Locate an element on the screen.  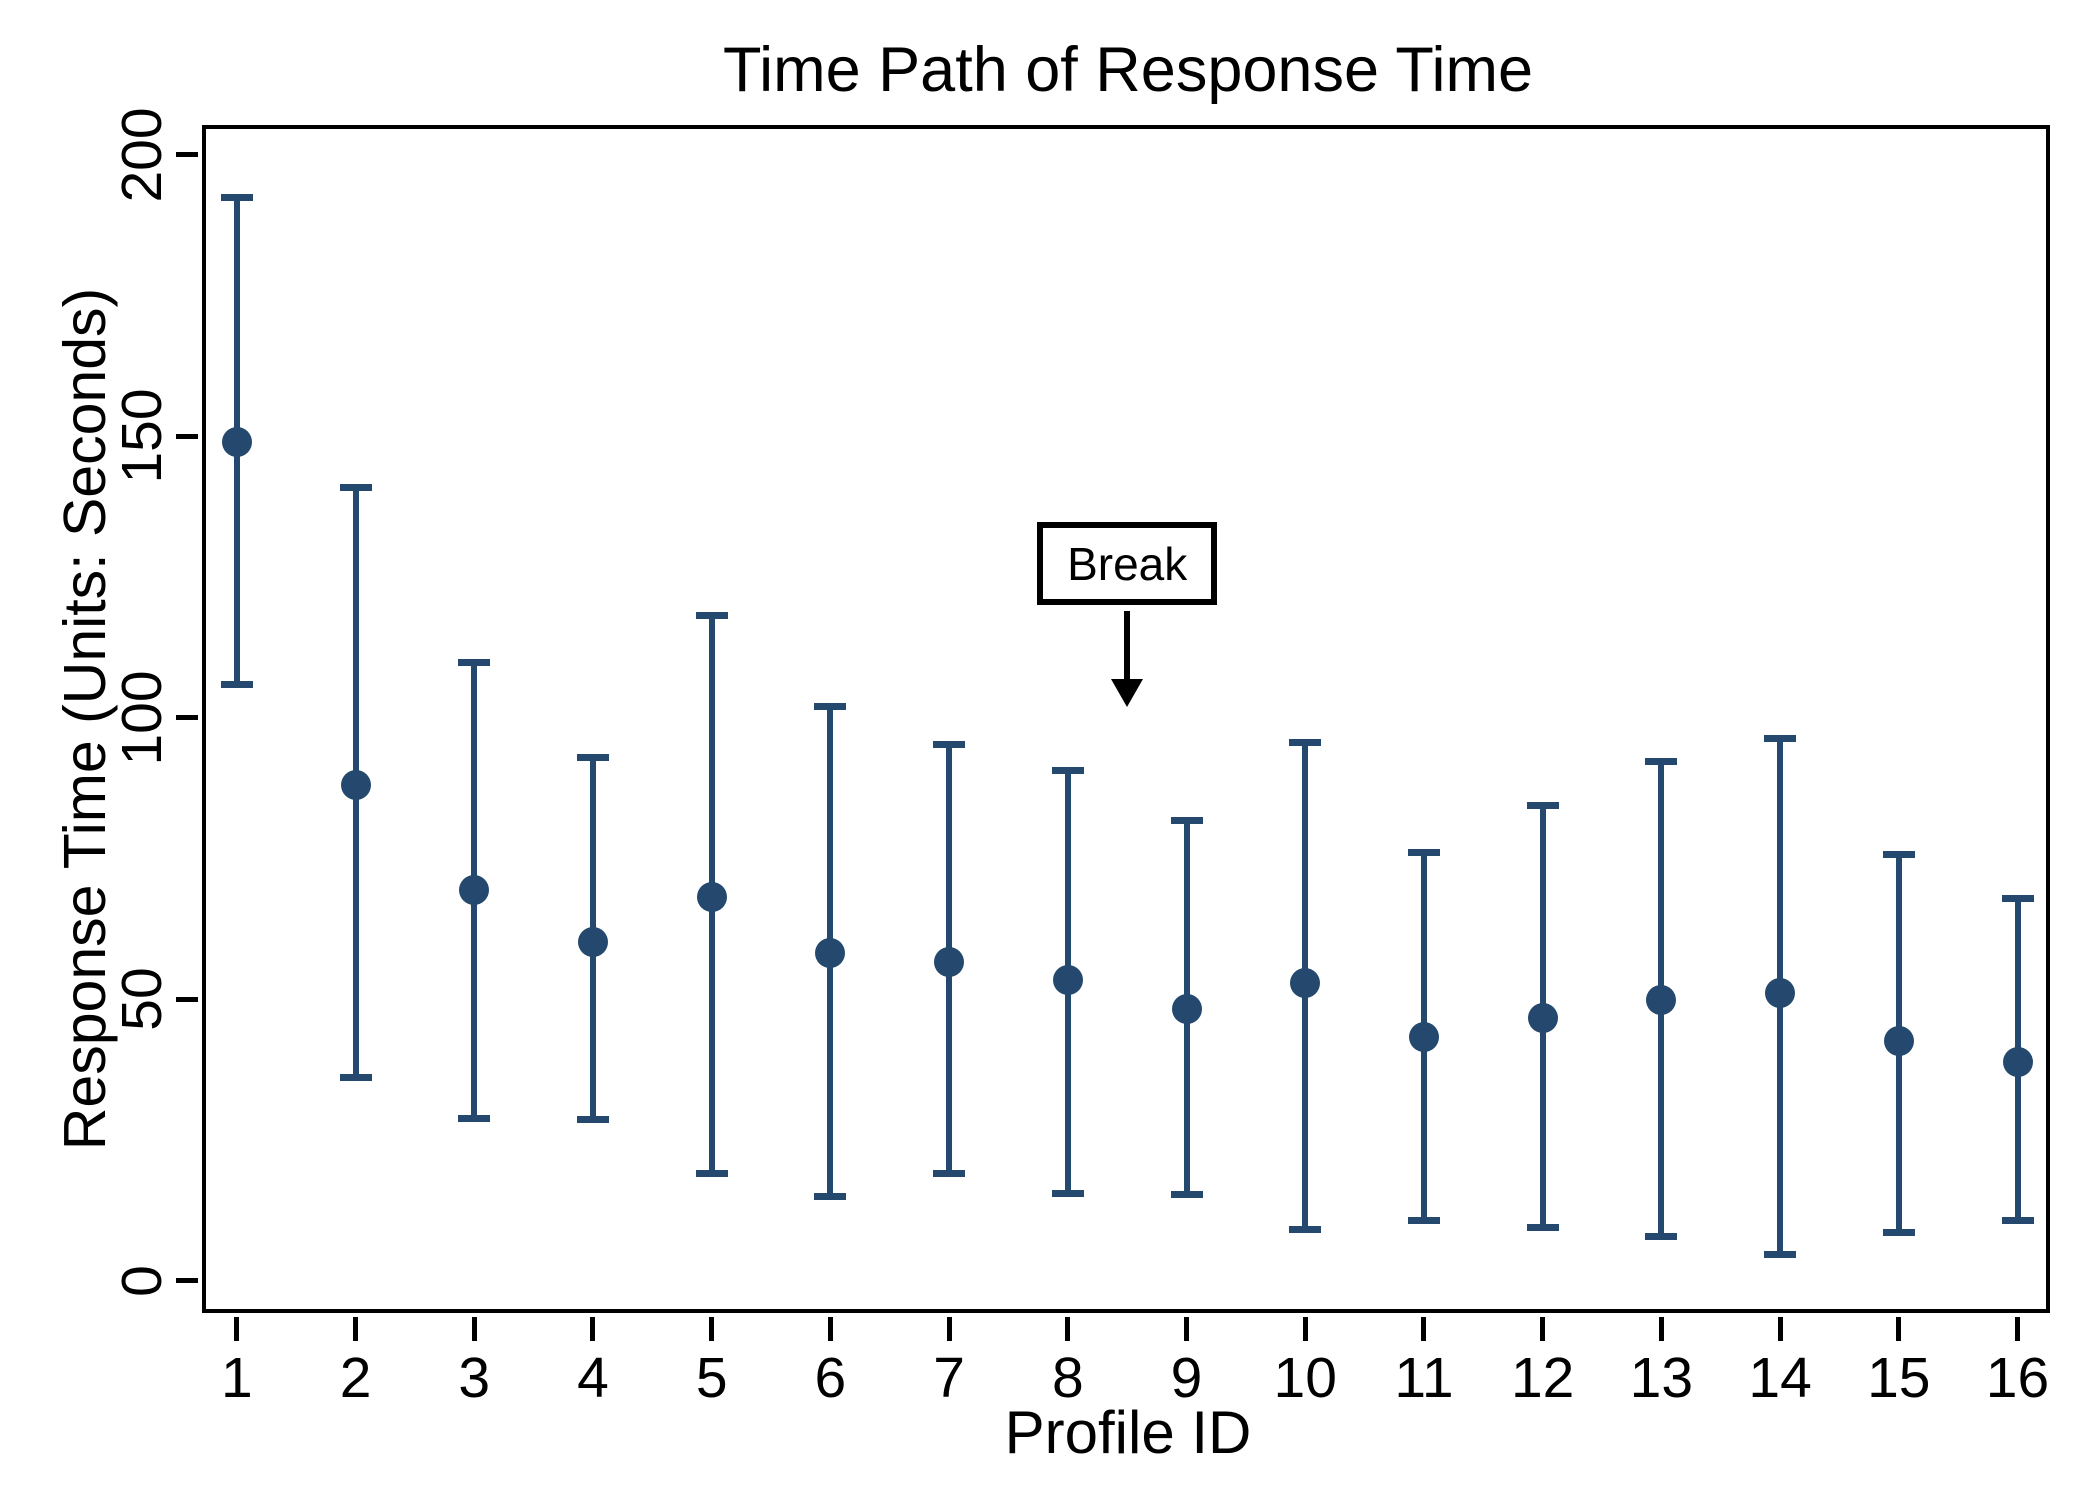
y-axis-tick-label: 0 is located at coordinates (142, 1280).